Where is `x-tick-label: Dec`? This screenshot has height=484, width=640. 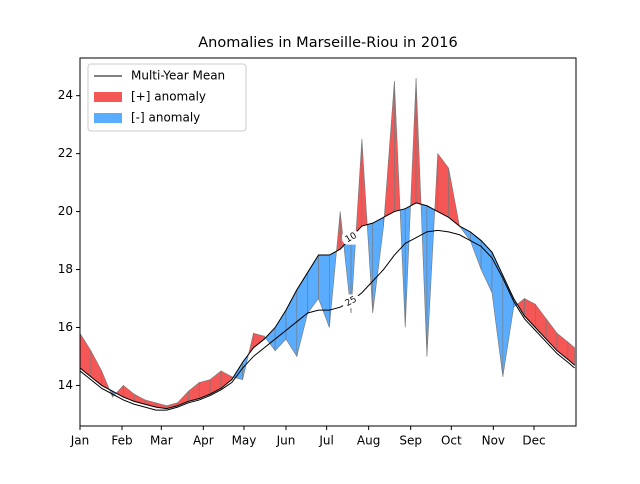
x-tick-label: Dec is located at coordinates (533, 441).